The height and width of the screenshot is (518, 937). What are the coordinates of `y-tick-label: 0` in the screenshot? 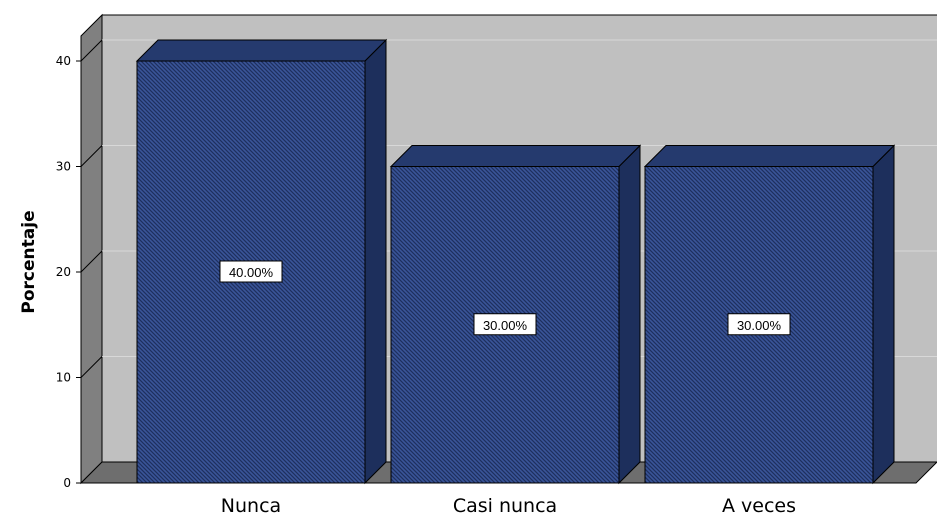 It's located at (67, 483).